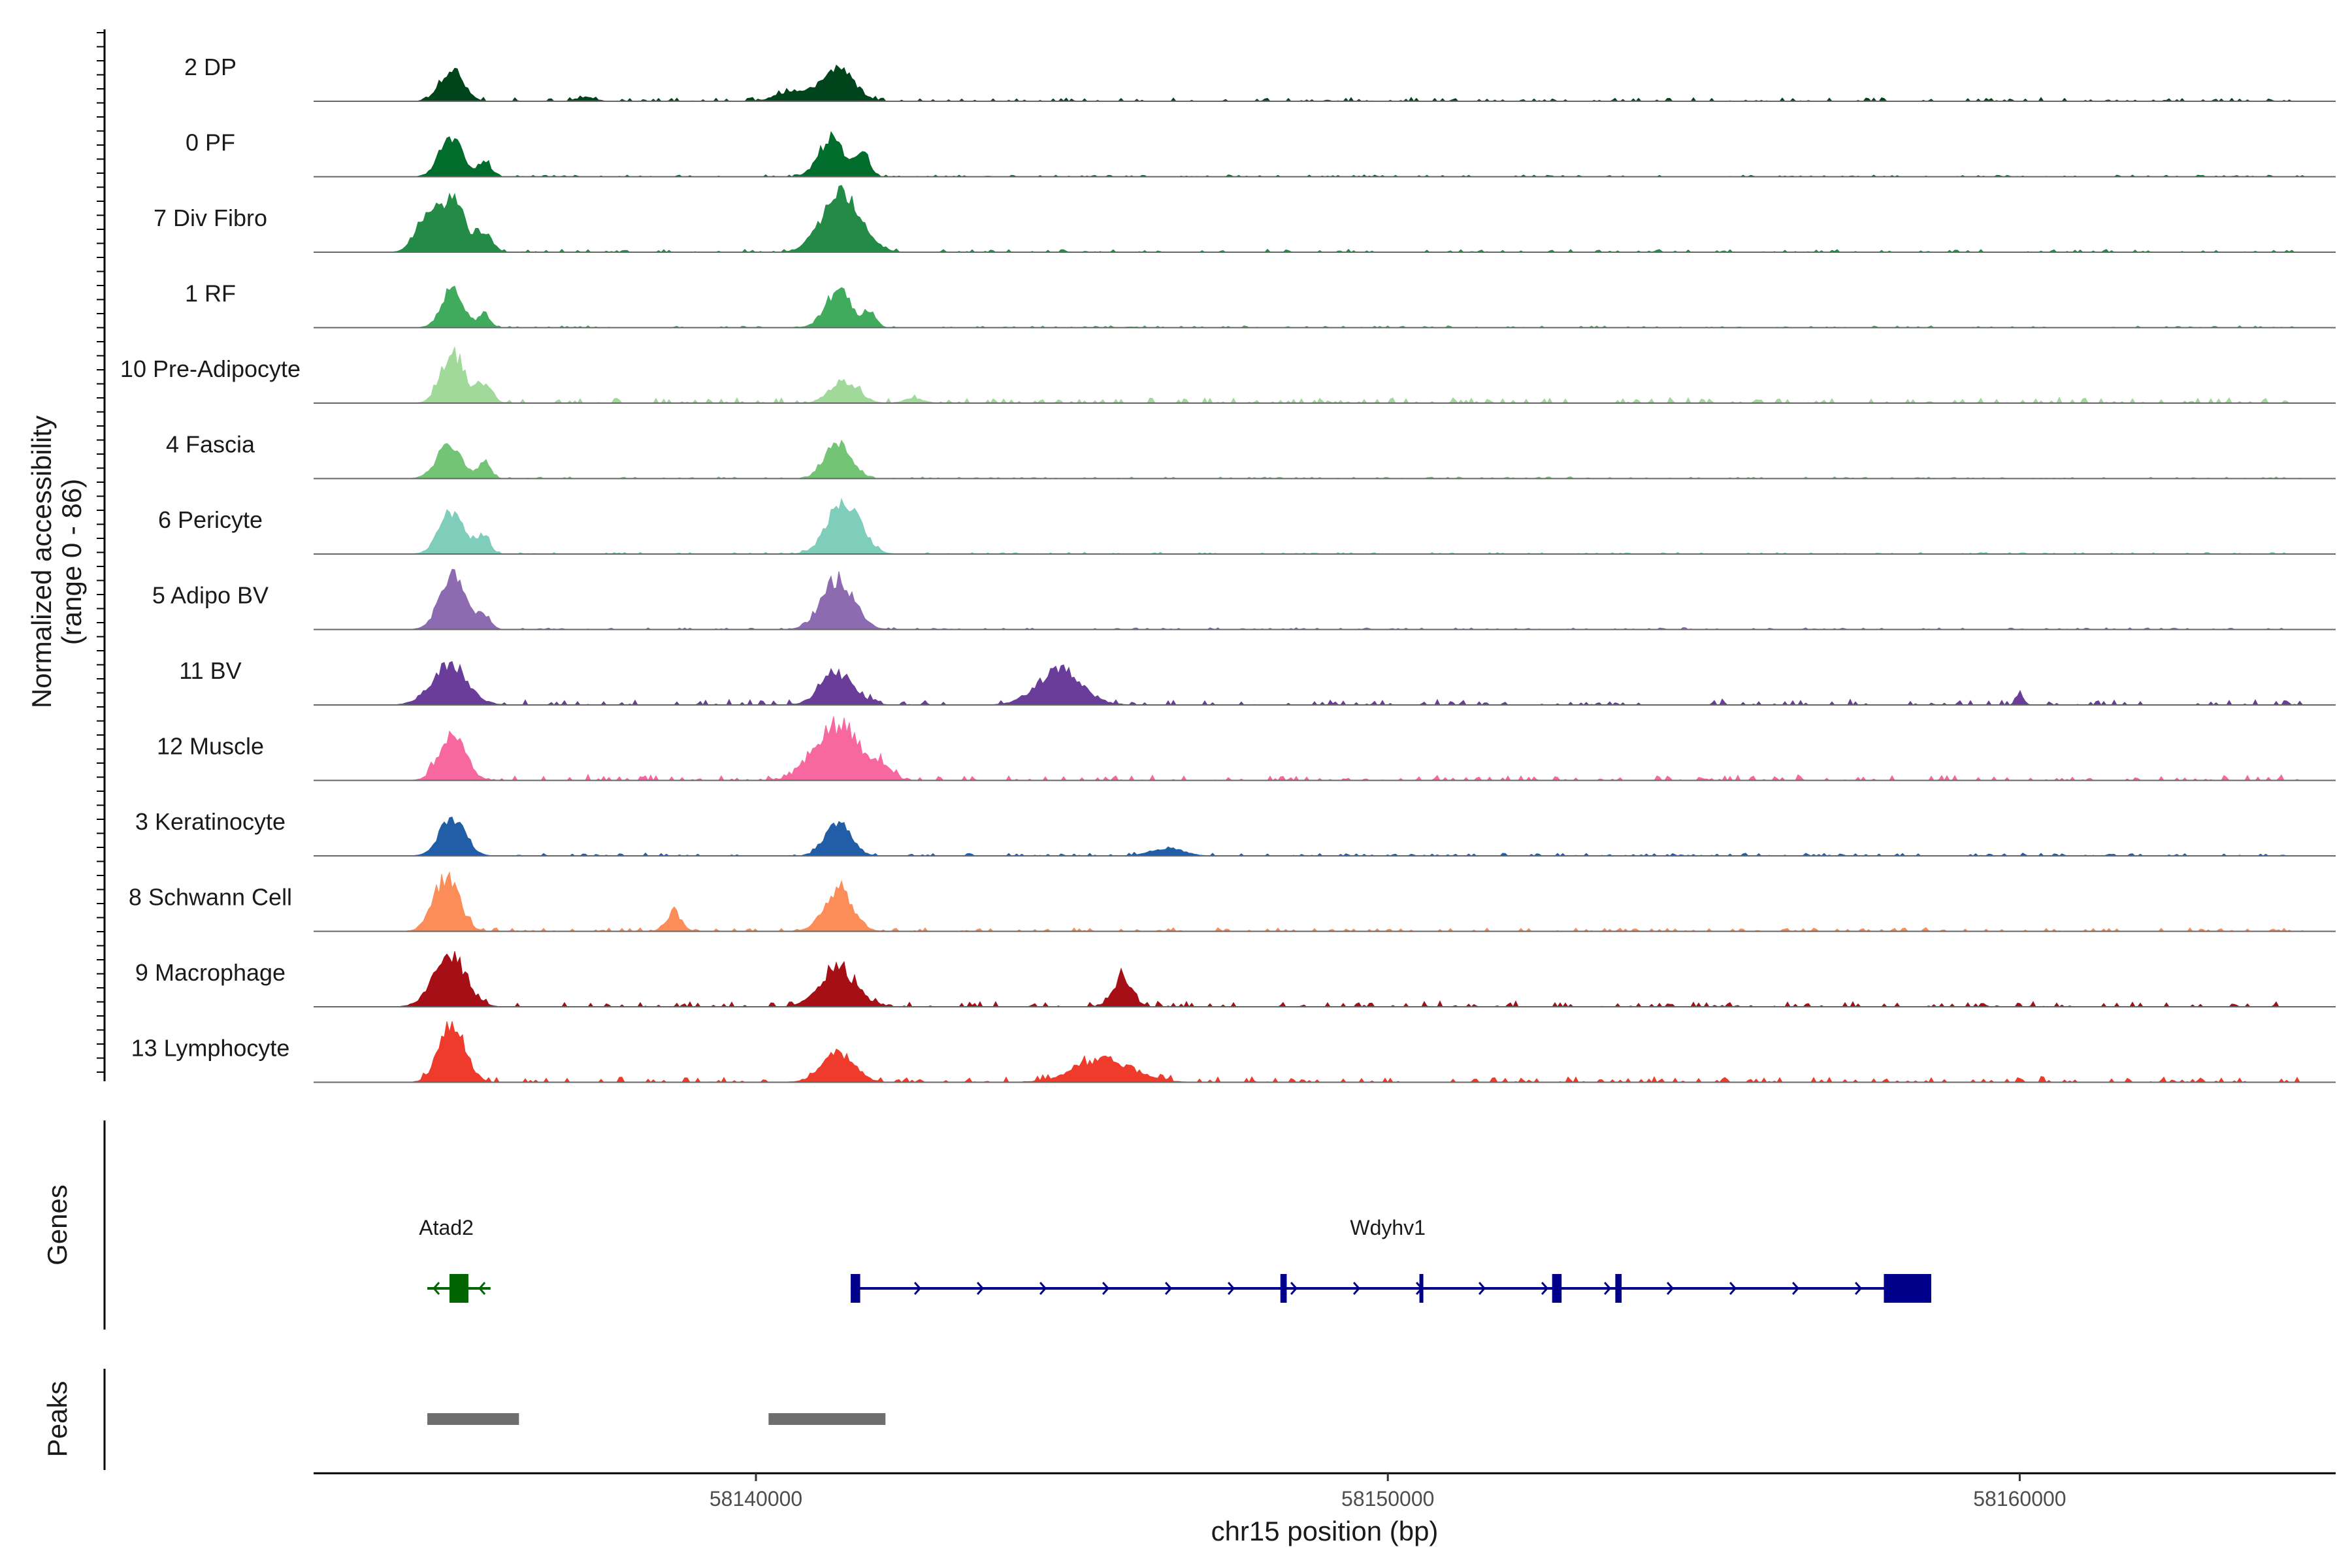 This screenshot has width=2352, height=1568. What do you see at coordinates (1325, 1531) in the screenshot?
I see `x-axis-title: chr15 position (bp)` at bounding box center [1325, 1531].